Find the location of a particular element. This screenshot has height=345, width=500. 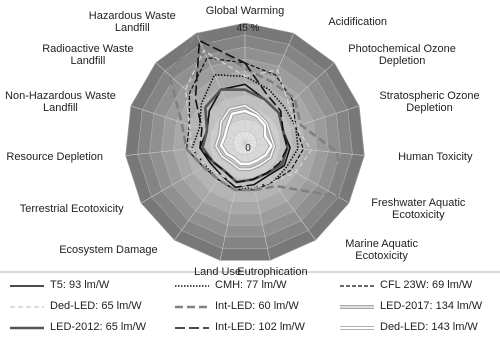

series-inner is located at coordinates (245, 137).